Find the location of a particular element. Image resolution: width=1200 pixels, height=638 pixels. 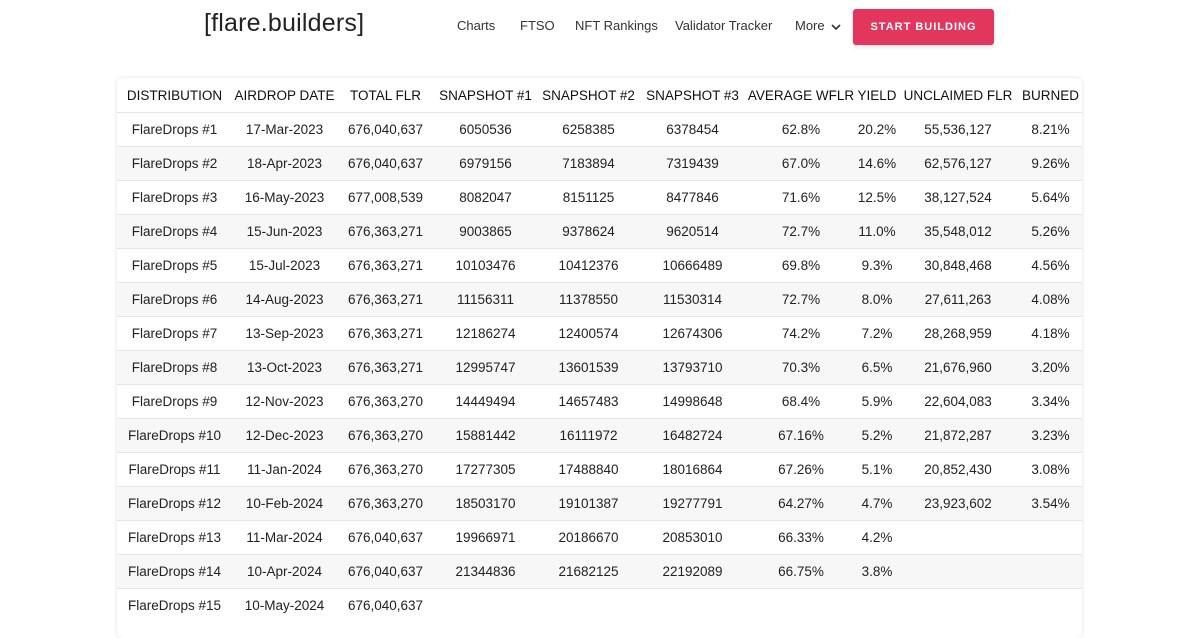

cell-snapshot-2: 21682125 is located at coordinates (588, 571).